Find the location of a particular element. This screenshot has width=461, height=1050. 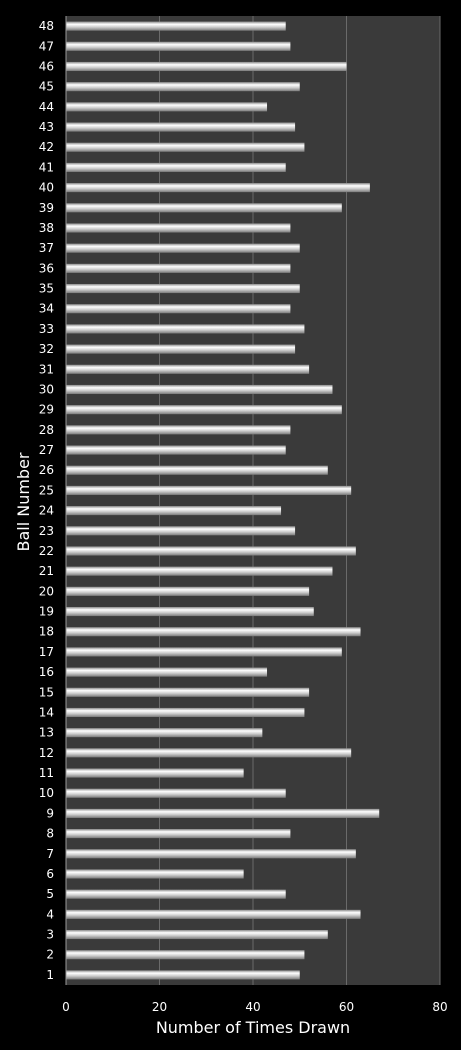

y-tick-label: 12 is located at coordinates (46, 753).